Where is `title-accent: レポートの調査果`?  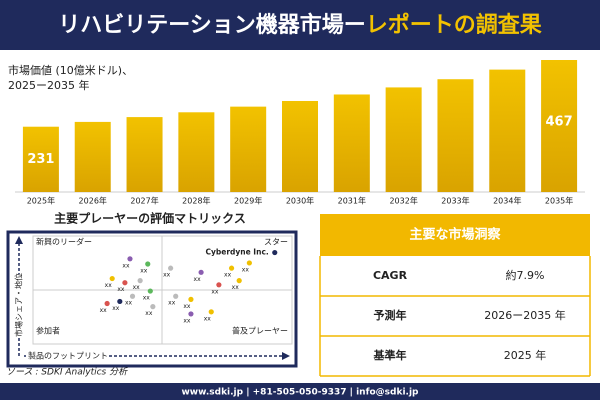
title-accent: レポートの調査果 is located at coordinates (454, 25).